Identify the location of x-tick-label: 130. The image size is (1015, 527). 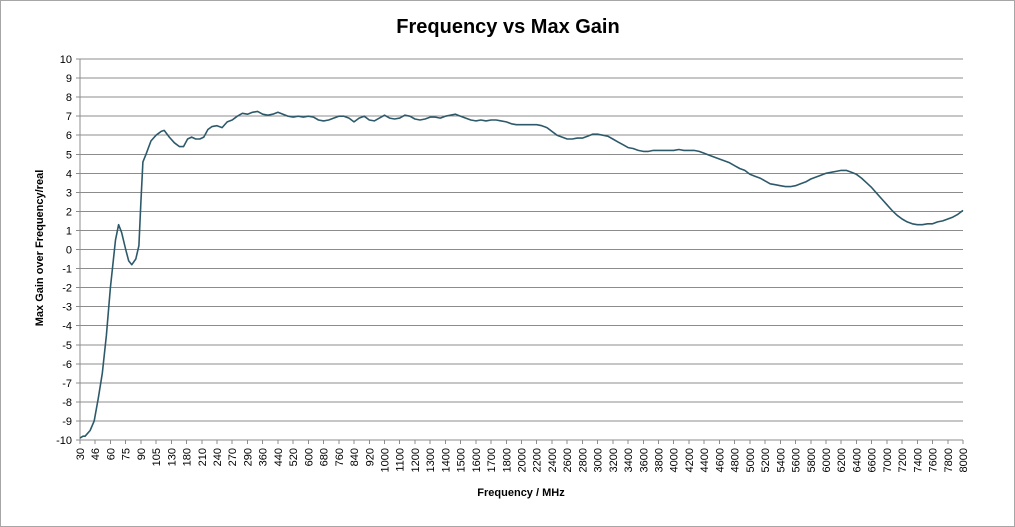
(172, 457).